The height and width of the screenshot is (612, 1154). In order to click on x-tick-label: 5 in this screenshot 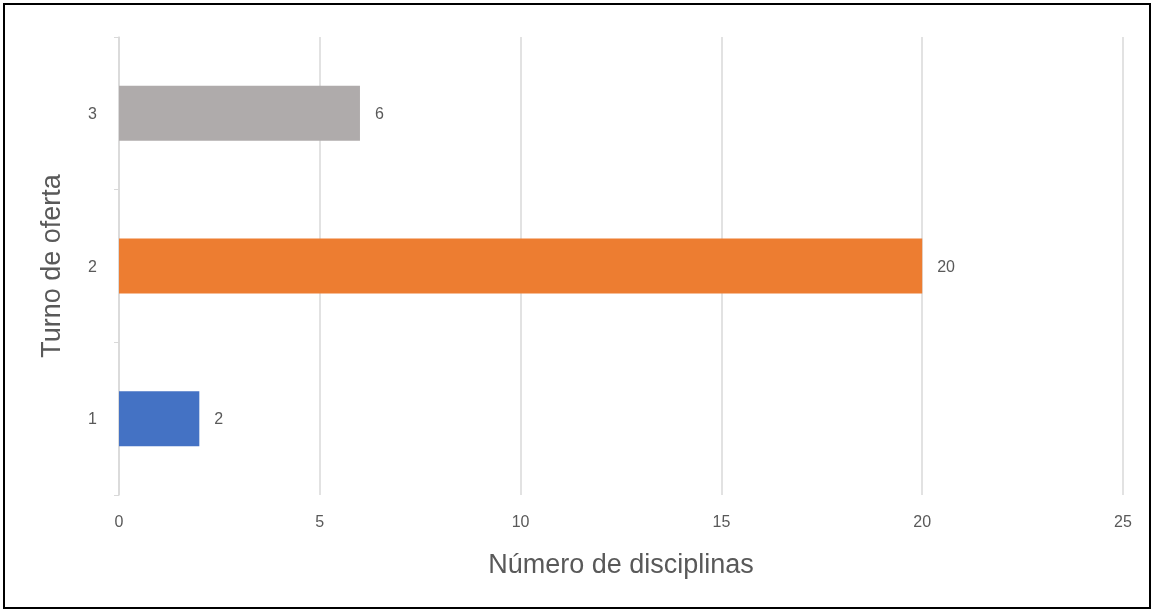, I will do `click(320, 521)`.